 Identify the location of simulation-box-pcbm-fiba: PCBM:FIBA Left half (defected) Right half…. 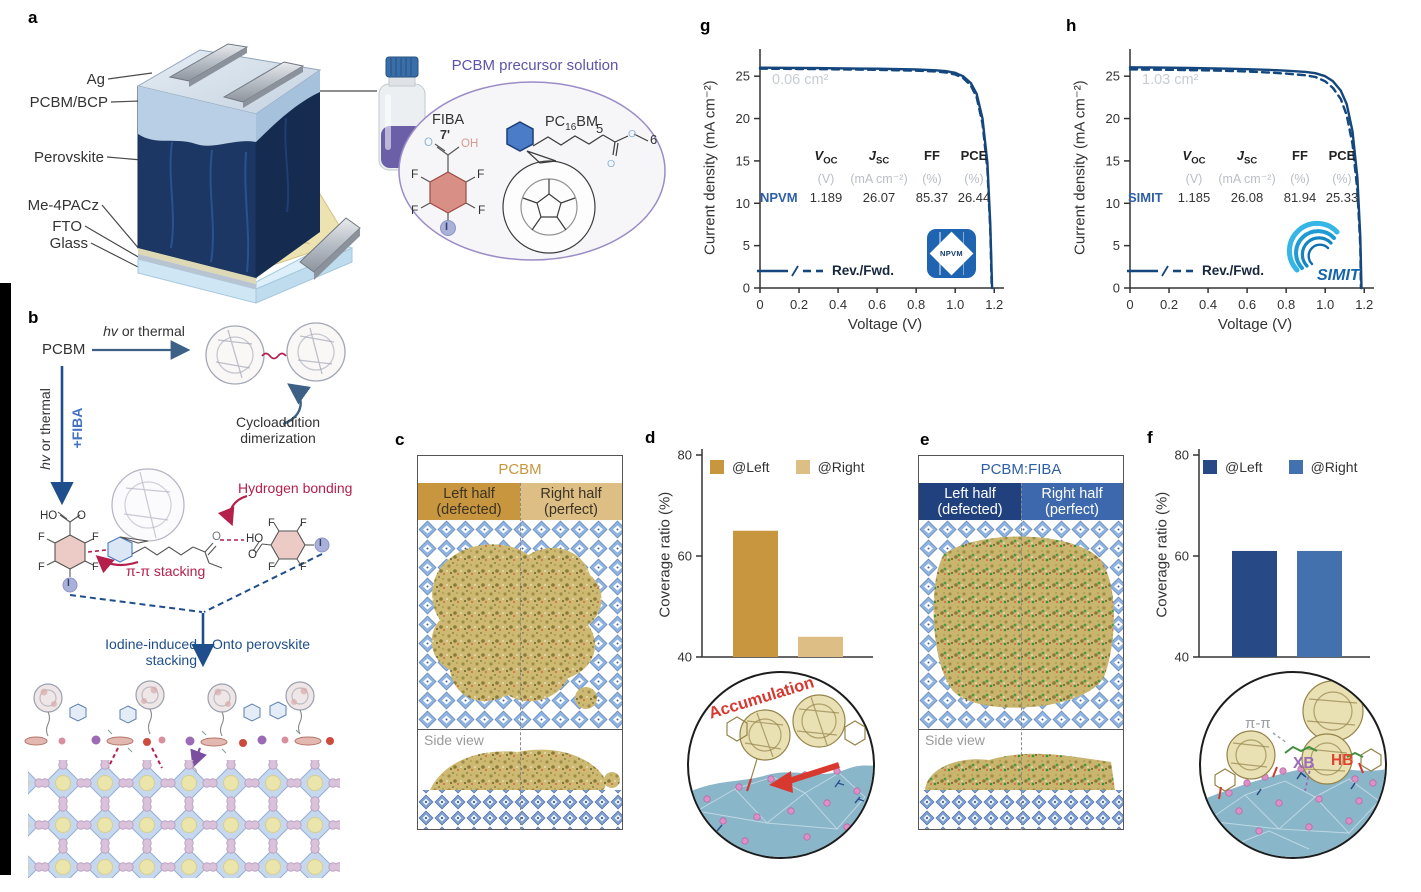
(1021, 642).